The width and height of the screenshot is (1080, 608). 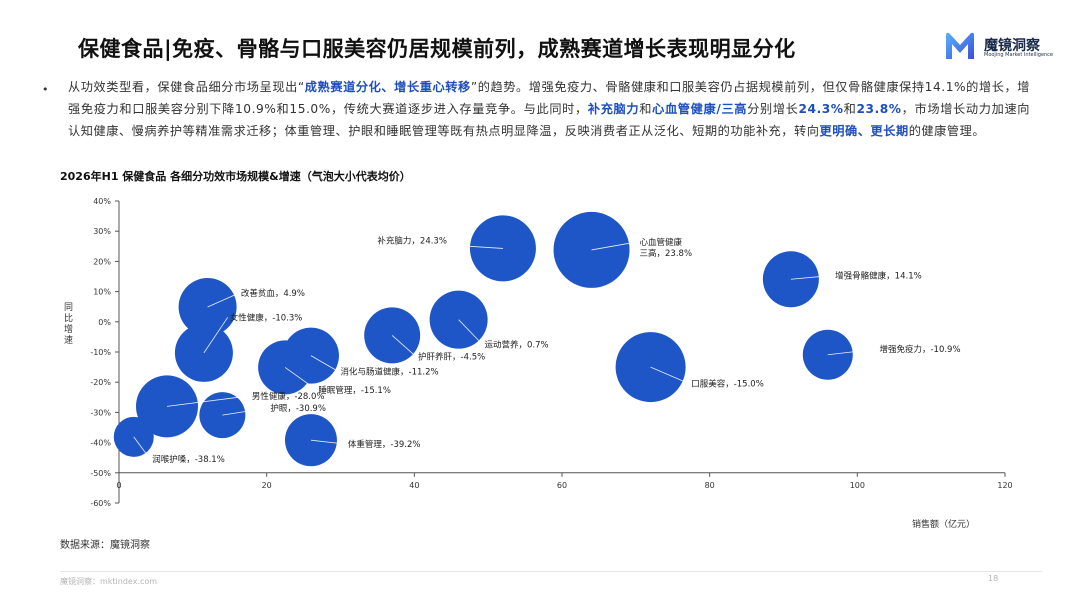 What do you see at coordinates (387, 87) in the screenshot?
I see `summary-highlight: 成熟赛道分化、增长重心转移` at bounding box center [387, 87].